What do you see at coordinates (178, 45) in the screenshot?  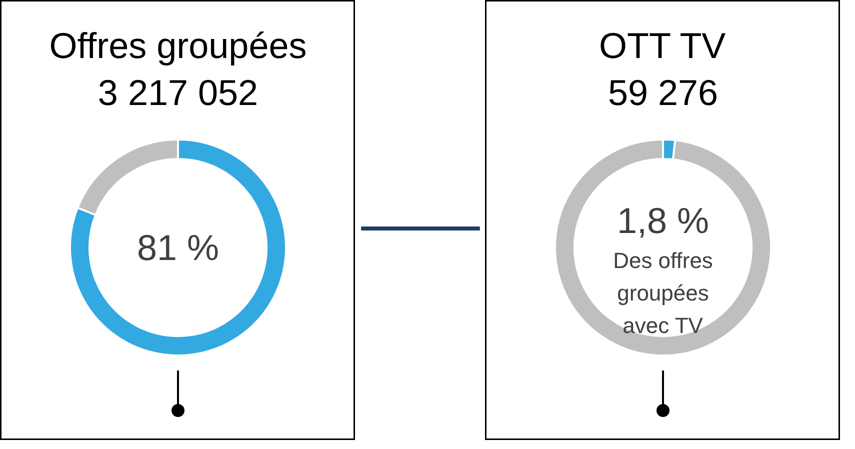 I see `chart-title: Offres groupées` at bounding box center [178, 45].